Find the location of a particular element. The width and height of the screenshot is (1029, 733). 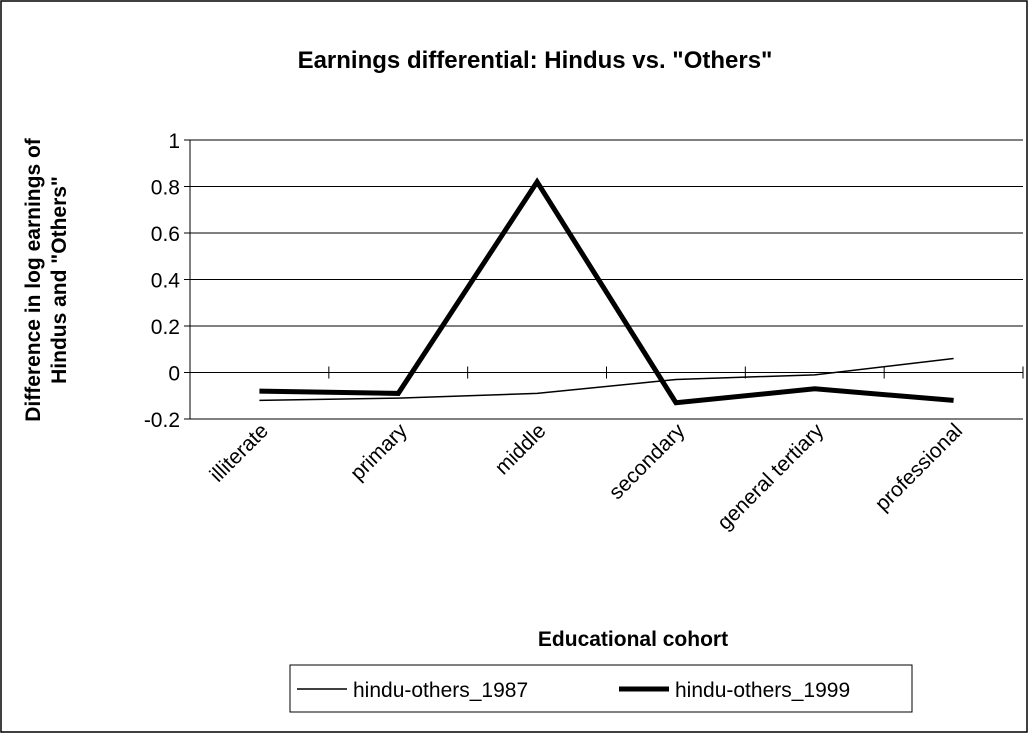

legend: hindu-others_1987 hindu-others_1999 is located at coordinates (601, 688).